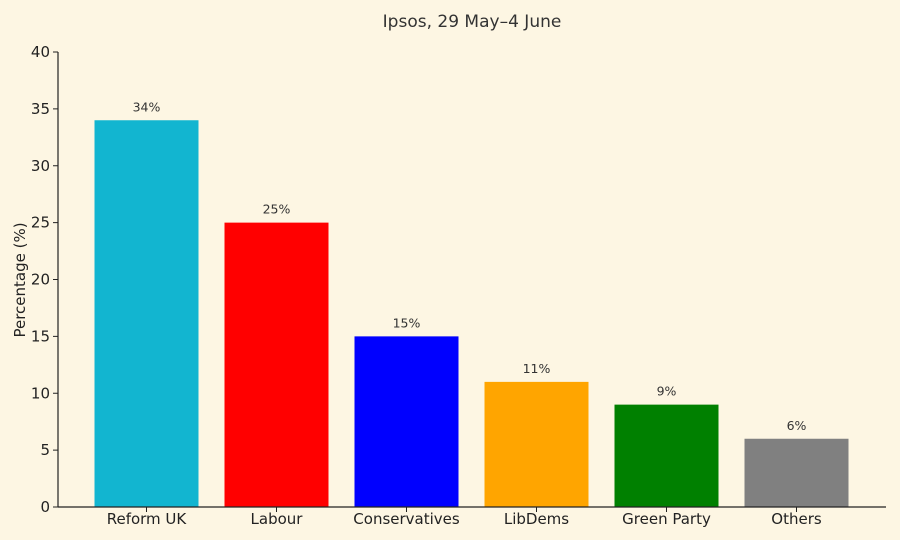  What do you see at coordinates (40, 166) in the screenshot?
I see `y-tick-label: 30` at bounding box center [40, 166].